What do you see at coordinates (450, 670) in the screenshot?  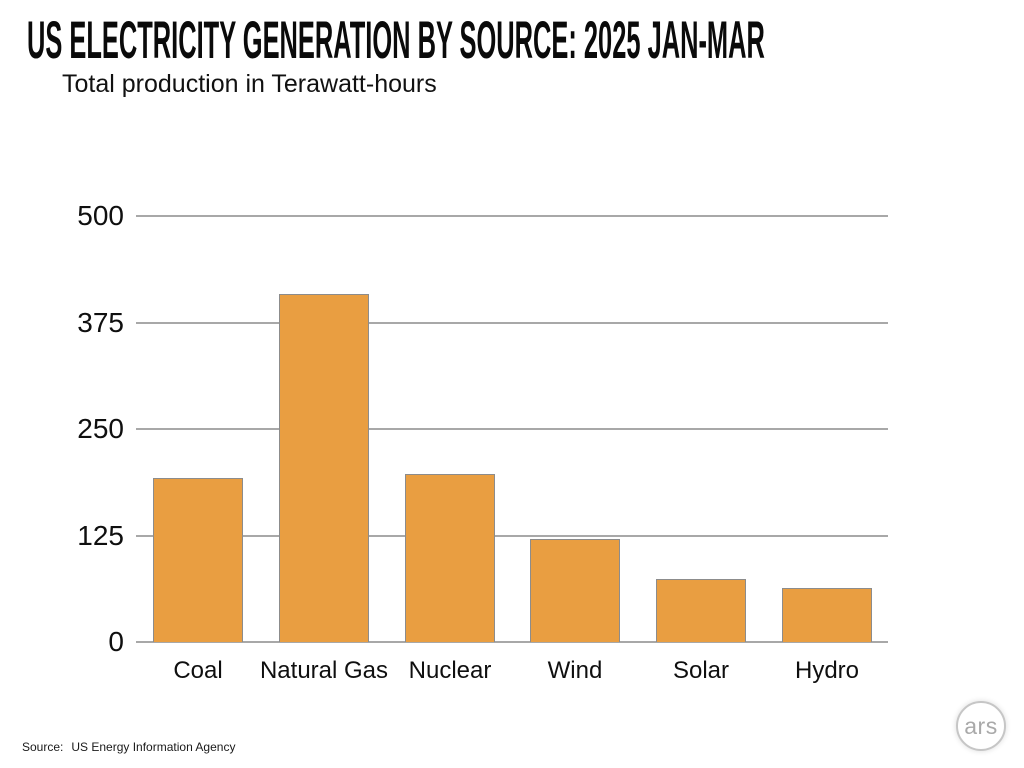 I see `x-tick-label-nuclear: Nuclear` at bounding box center [450, 670].